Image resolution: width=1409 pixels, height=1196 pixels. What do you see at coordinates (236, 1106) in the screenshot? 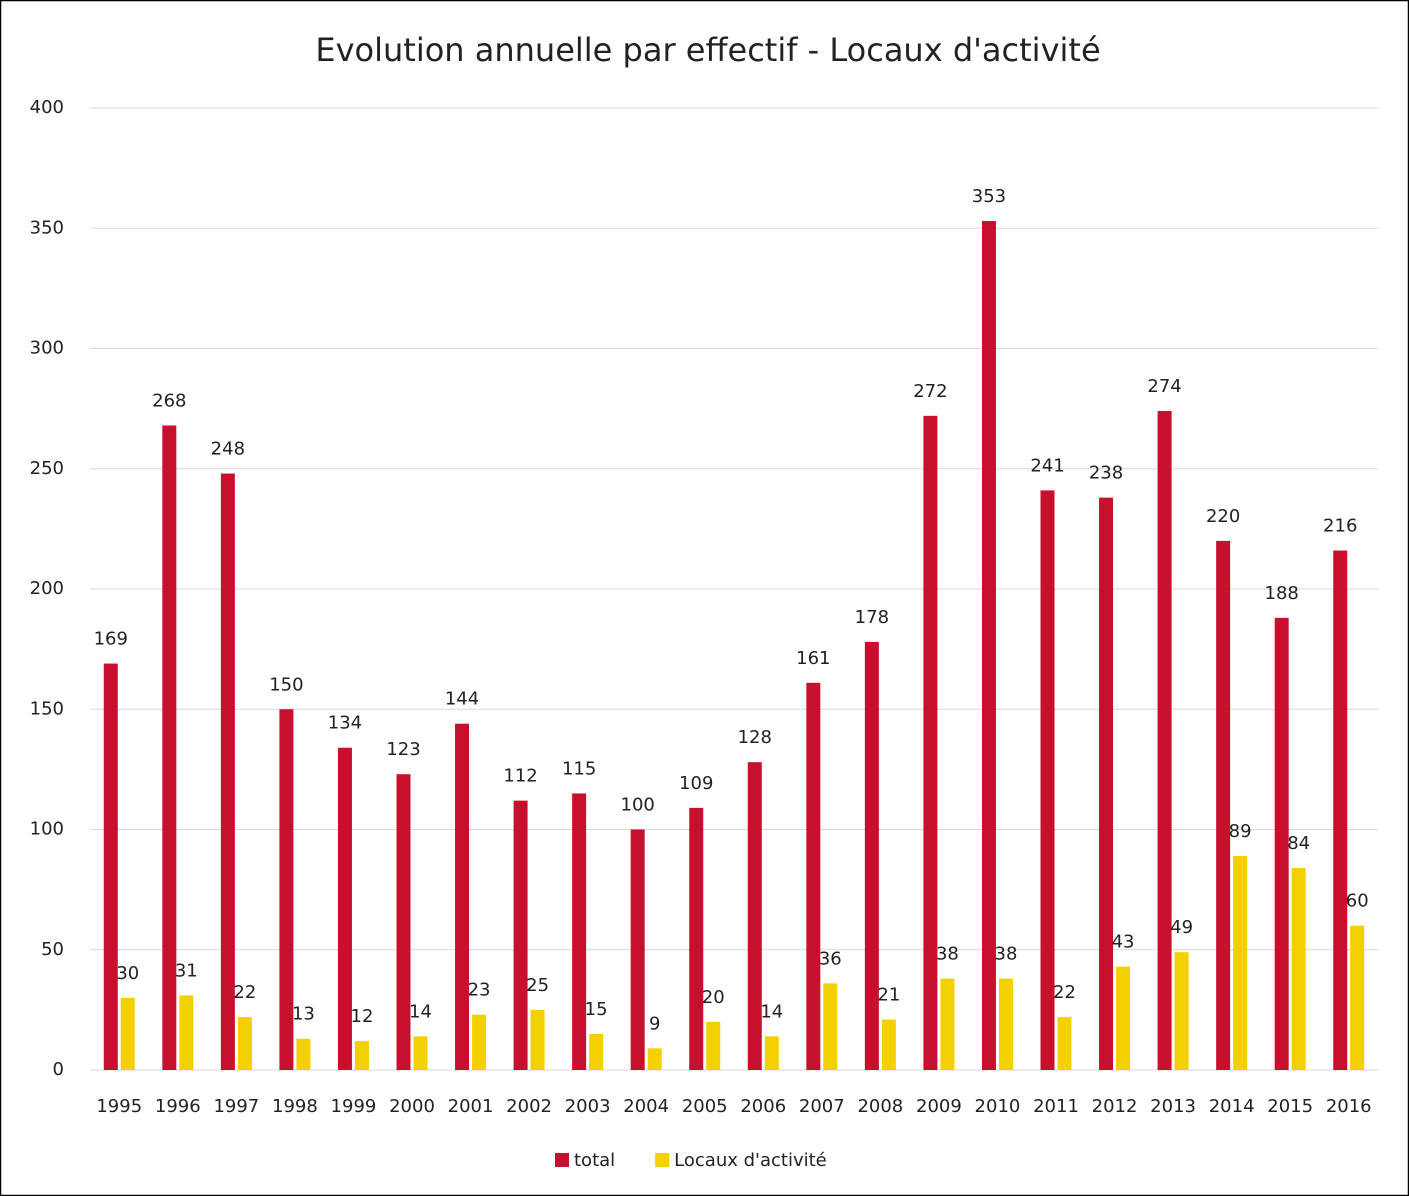
I see `x-tick-label: 1997` at bounding box center [236, 1106].